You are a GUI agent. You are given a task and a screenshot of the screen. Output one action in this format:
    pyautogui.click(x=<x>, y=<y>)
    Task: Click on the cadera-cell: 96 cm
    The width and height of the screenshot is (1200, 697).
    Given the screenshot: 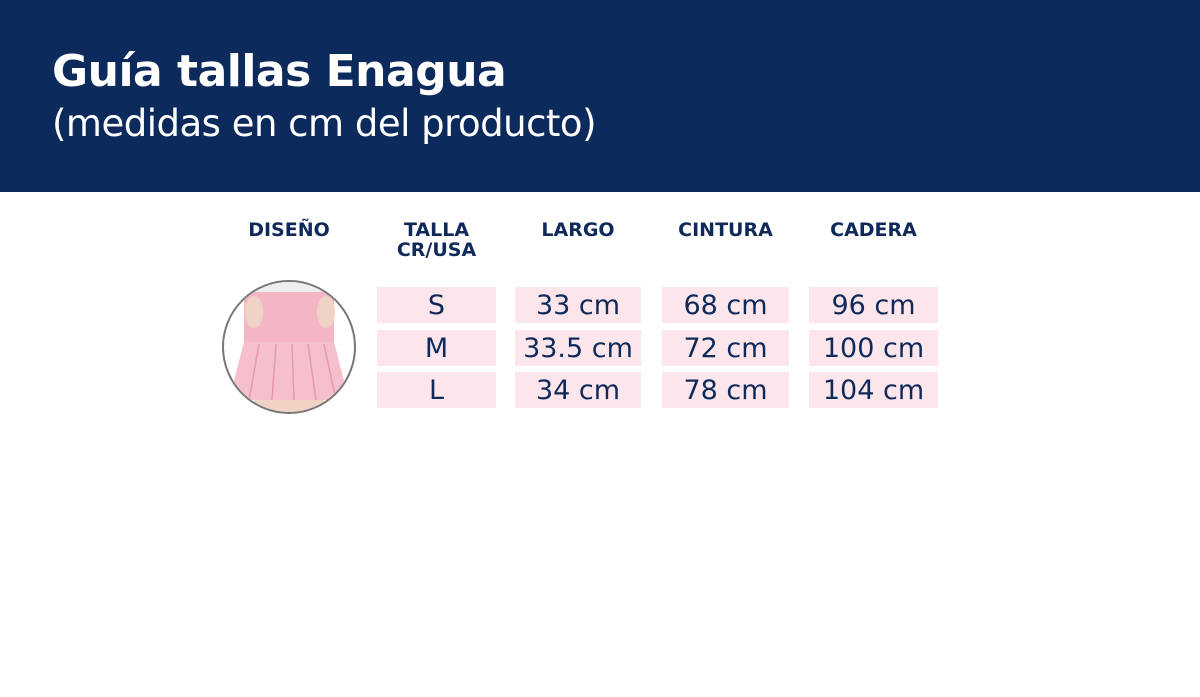 What is the action you would take?
    pyautogui.click(x=873, y=305)
    